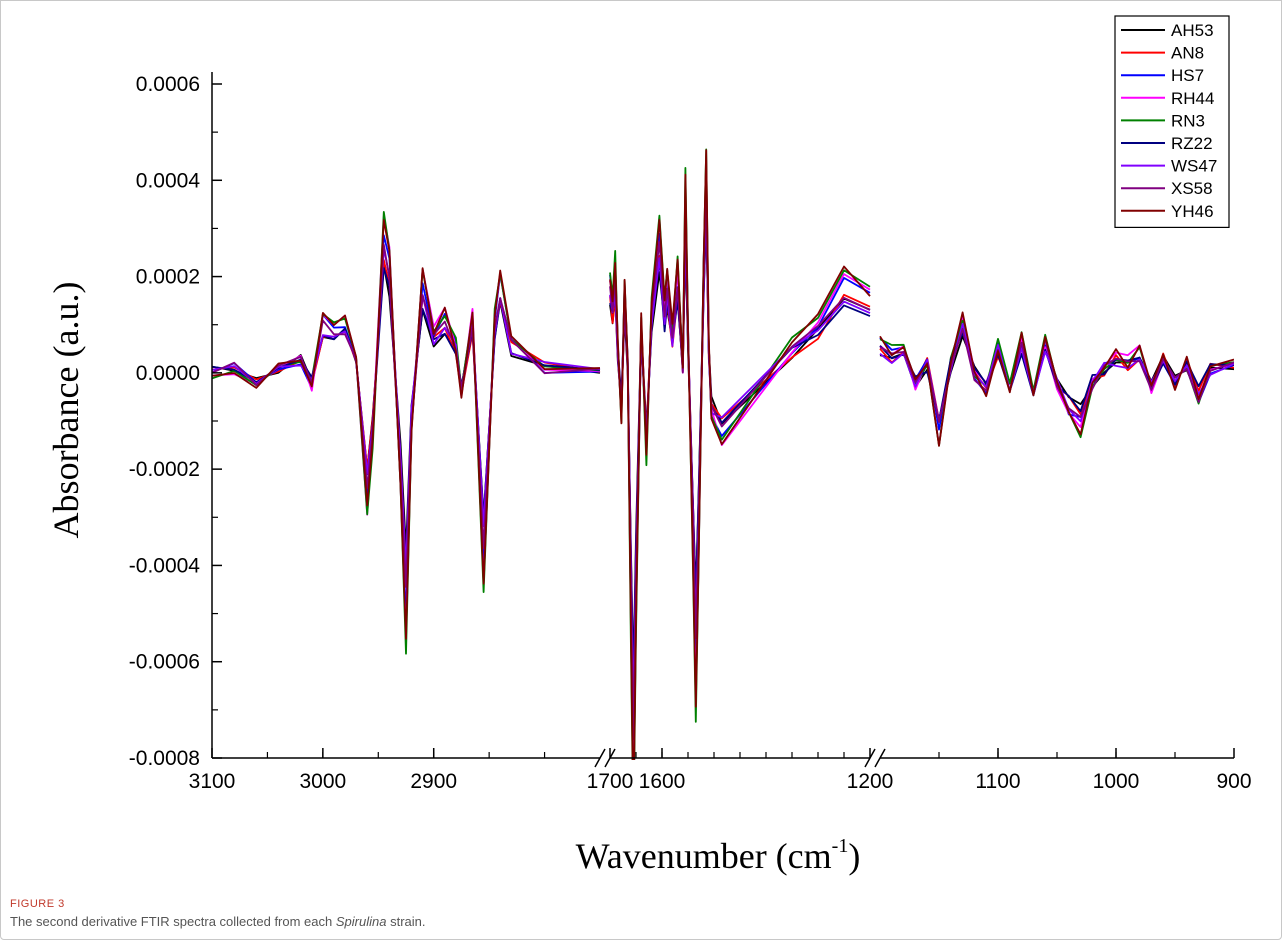 Image resolution: width=1282 pixels, height=940 pixels. What do you see at coordinates (1116, 781) in the screenshot?
I see `x-tick-label: 1000` at bounding box center [1116, 781].